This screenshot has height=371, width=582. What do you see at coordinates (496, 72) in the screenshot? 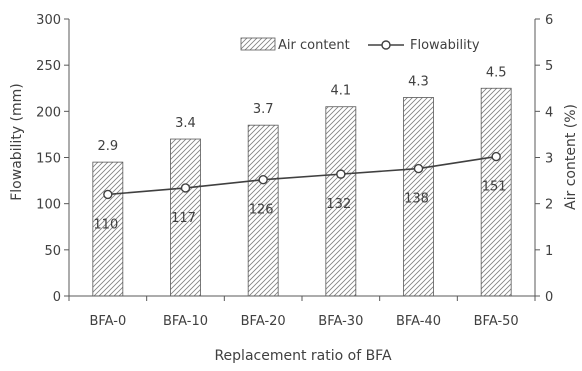
I see `data-label-air-content: 4.5` at bounding box center [496, 72].